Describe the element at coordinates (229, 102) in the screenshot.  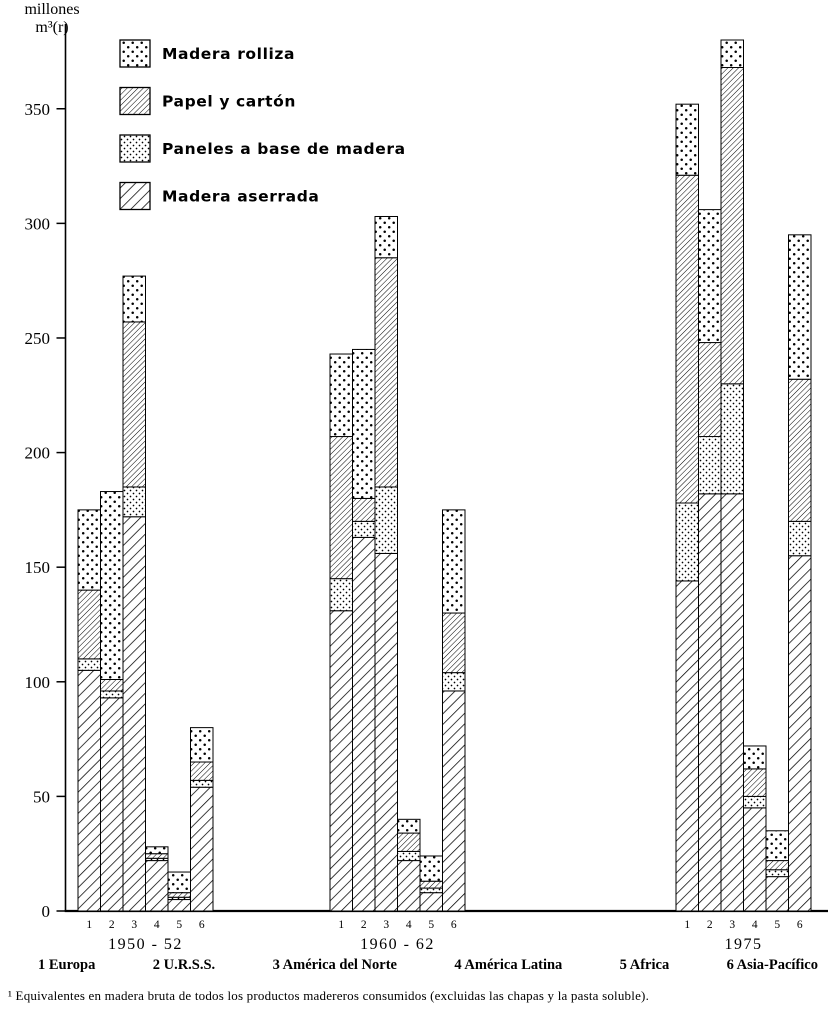
I see `legend-label: Papel y cartón` at that location.